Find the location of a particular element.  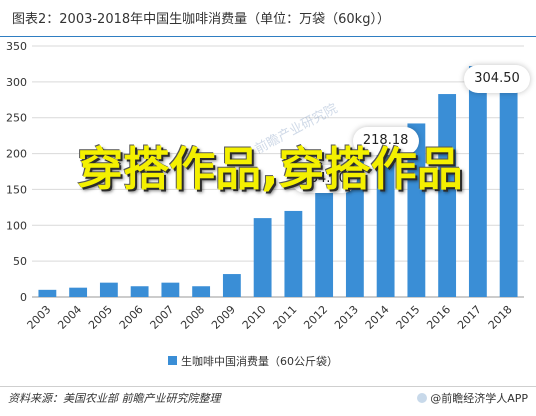

brand-logo-icon is located at coordinates (422, 398).